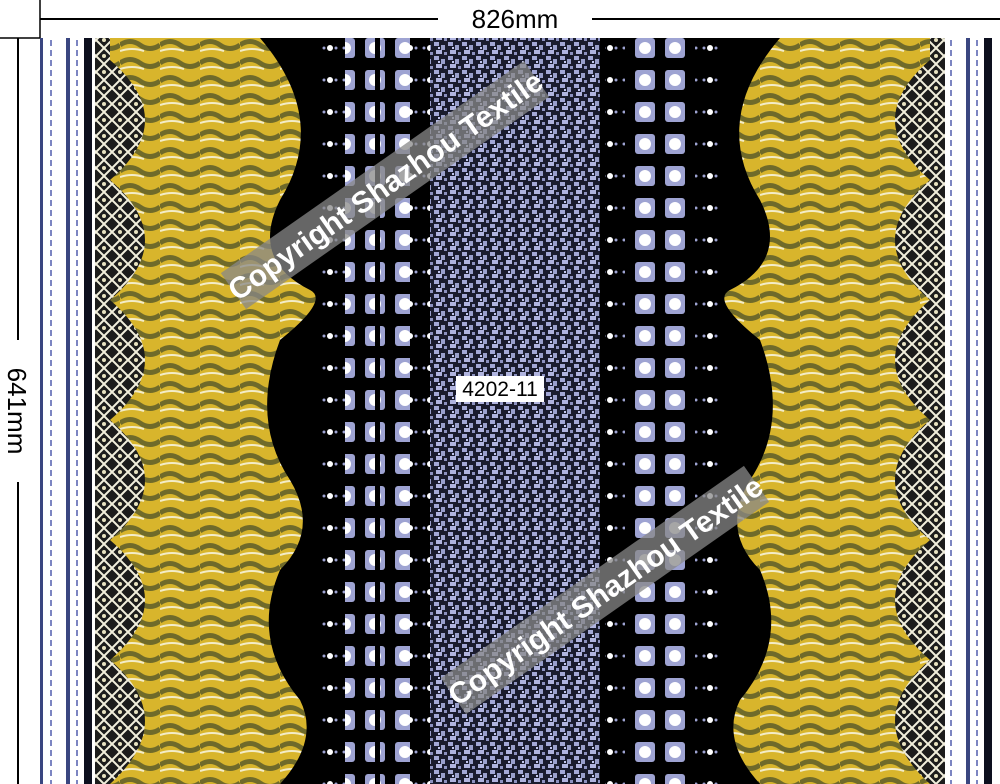  I want to click on code-box, so click(500, 389).